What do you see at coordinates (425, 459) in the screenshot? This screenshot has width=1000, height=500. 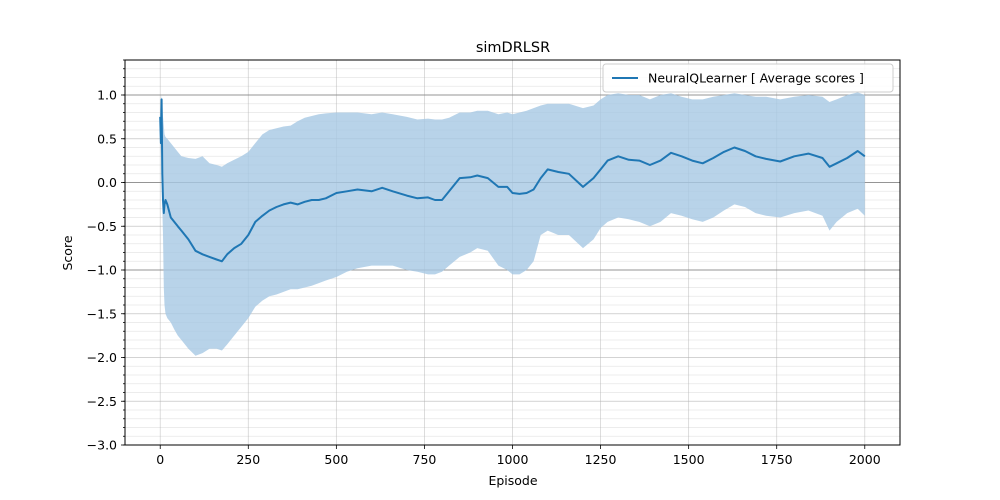 I see `x-tick-label: 750` at bounding box center [425, 459].